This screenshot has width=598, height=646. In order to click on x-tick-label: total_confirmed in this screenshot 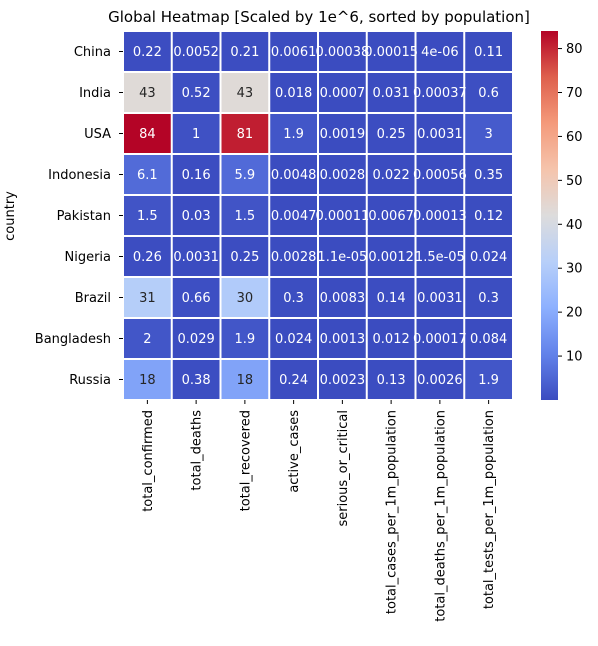, I will do `click(148, 461)`.